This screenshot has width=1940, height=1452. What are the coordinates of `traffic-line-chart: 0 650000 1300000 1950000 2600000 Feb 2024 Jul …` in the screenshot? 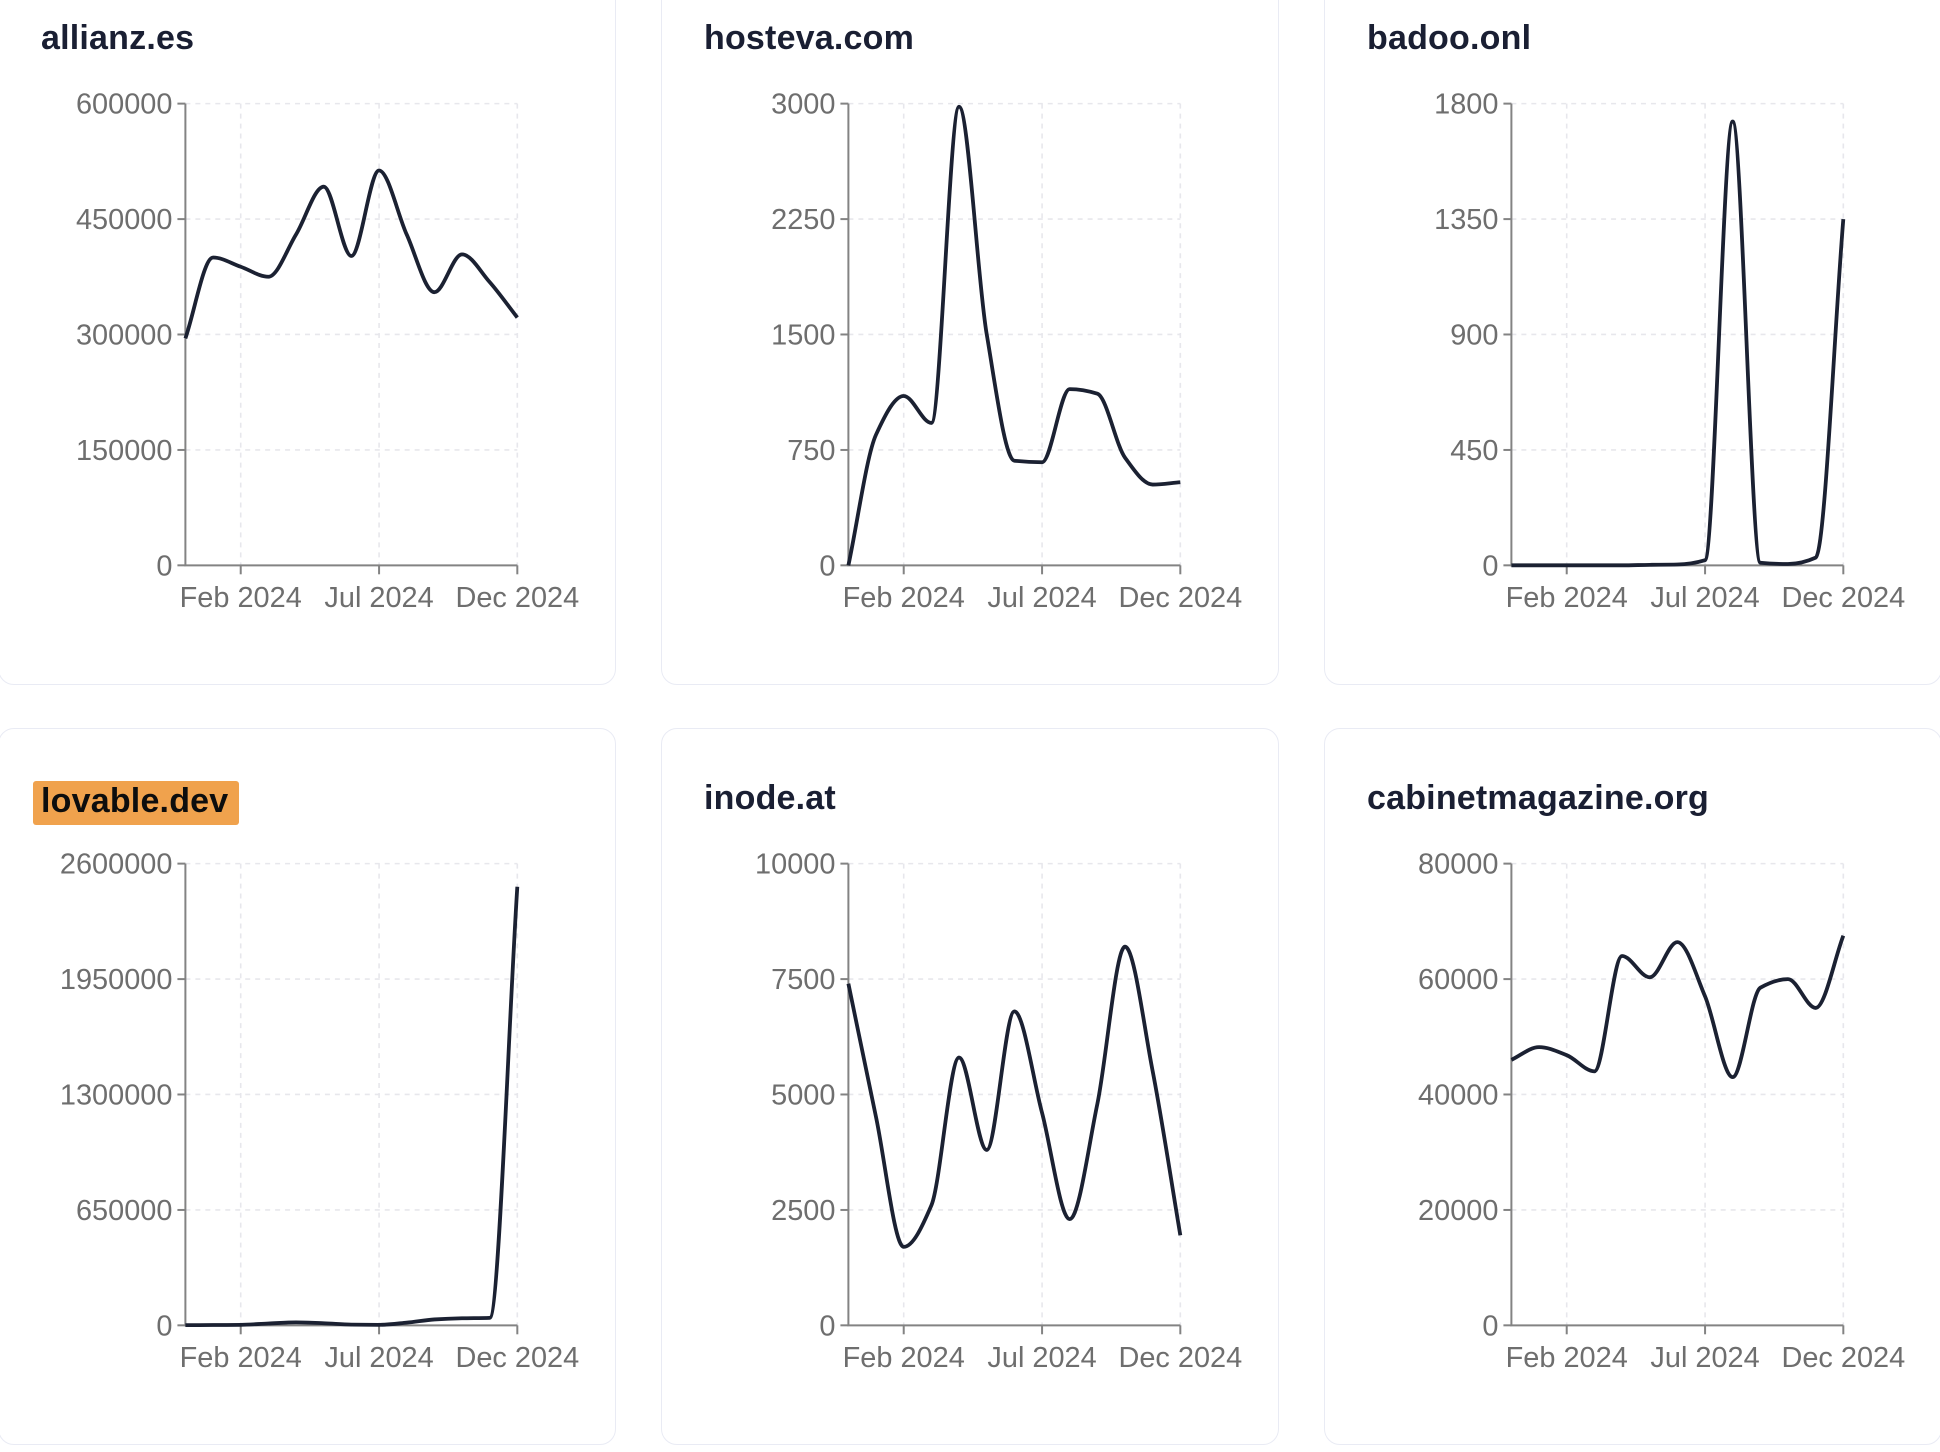 It's located at (319, 1112).